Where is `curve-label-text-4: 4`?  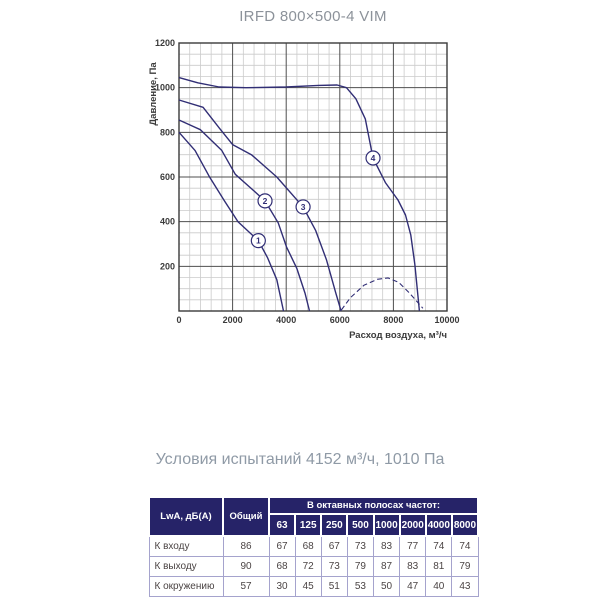
curve-label-text-4: 4 is located at coordinates (373, 158).